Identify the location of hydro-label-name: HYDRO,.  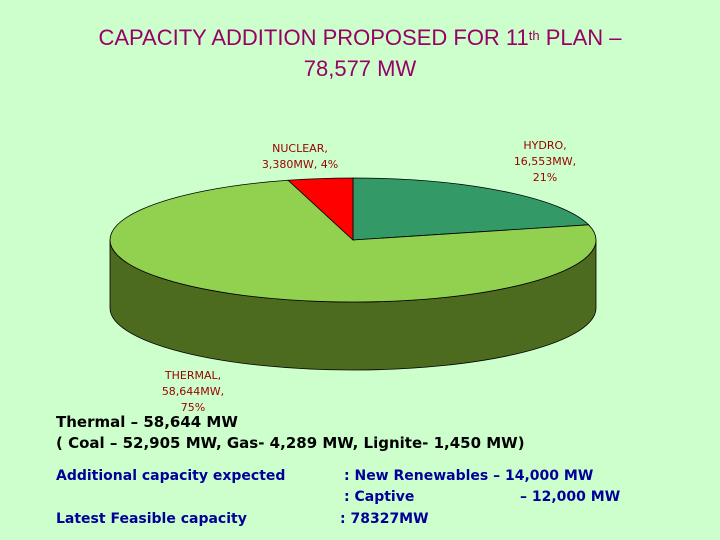
(545, 145).